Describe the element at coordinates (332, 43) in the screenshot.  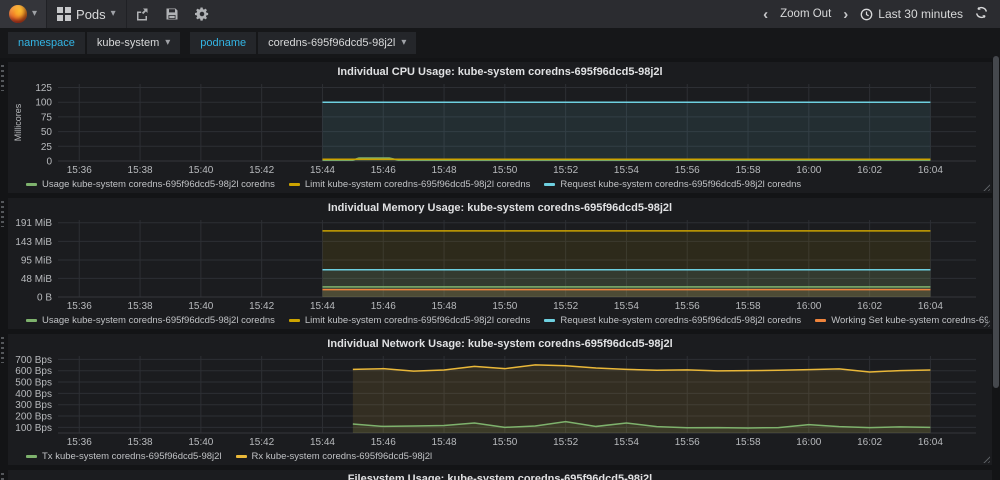
I see `variable-value: coredns-695f96dcd5-98j2l` at that location.